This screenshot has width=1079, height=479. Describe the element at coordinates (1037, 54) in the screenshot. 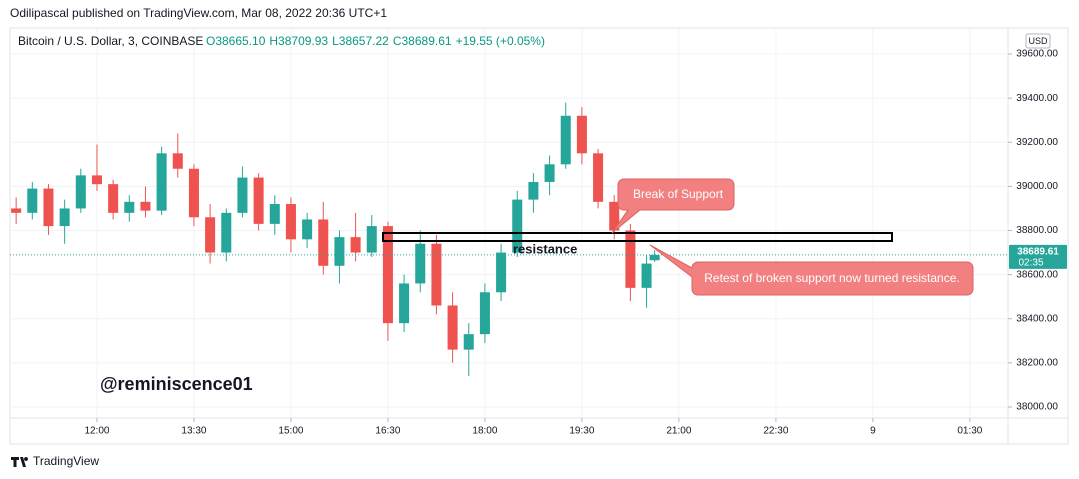

I see `y-tick-label: 39600.00` at that location.